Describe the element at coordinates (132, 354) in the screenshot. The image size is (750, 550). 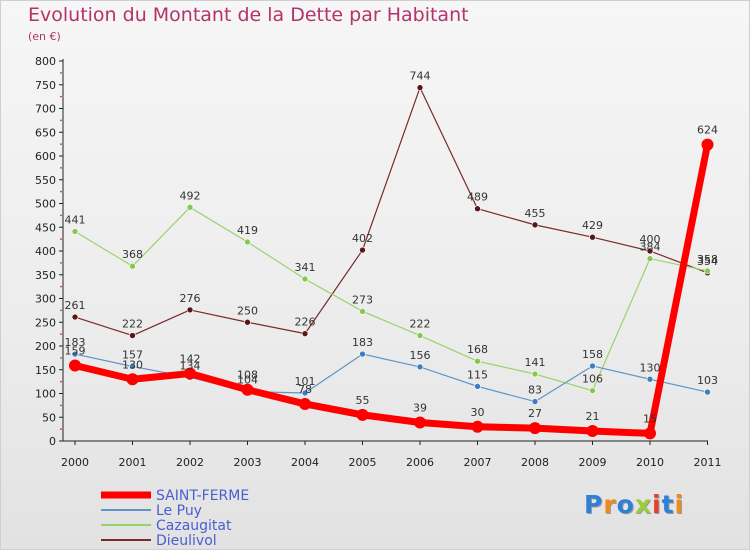
I see `data-label-le-puy: 157` at that location.